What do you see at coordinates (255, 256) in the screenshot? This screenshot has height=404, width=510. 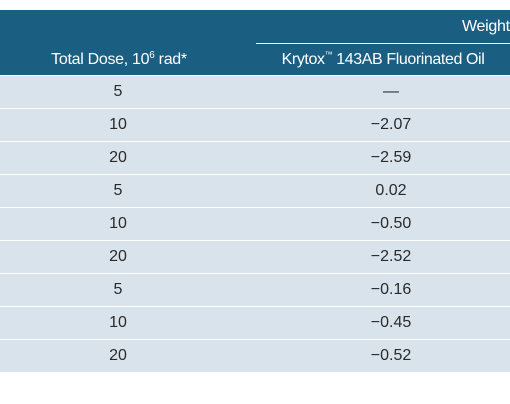 I see `table-row: 20 −2.52` at bounding box center [255, 256].